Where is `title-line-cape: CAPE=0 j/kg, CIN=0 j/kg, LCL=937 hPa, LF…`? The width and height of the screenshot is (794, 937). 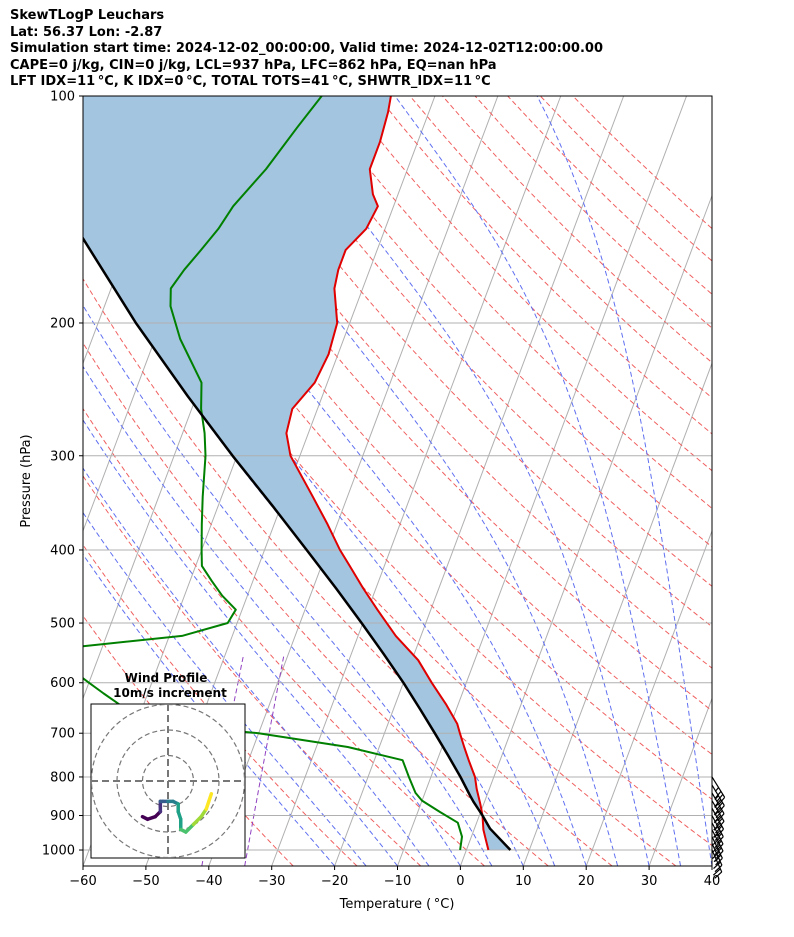
title-line-cape: CAPE=0 j/kg, CIN=0 j/kg, LCL=937 hPa, LF… is located at coordinates (253, 65).